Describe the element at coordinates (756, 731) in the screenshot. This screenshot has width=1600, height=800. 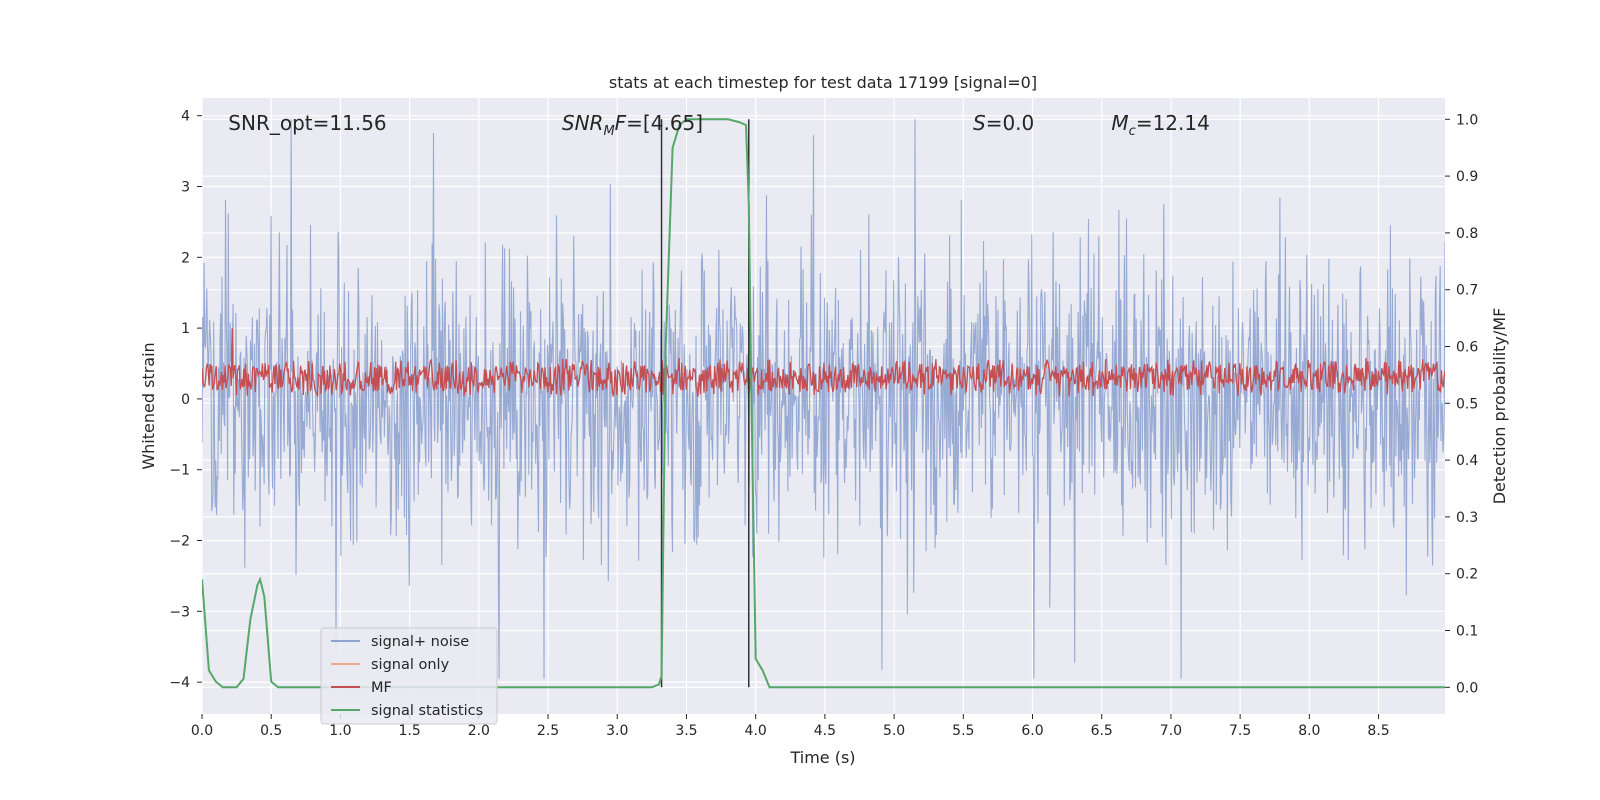
I see `x-tick-label: 4.0` at that location.